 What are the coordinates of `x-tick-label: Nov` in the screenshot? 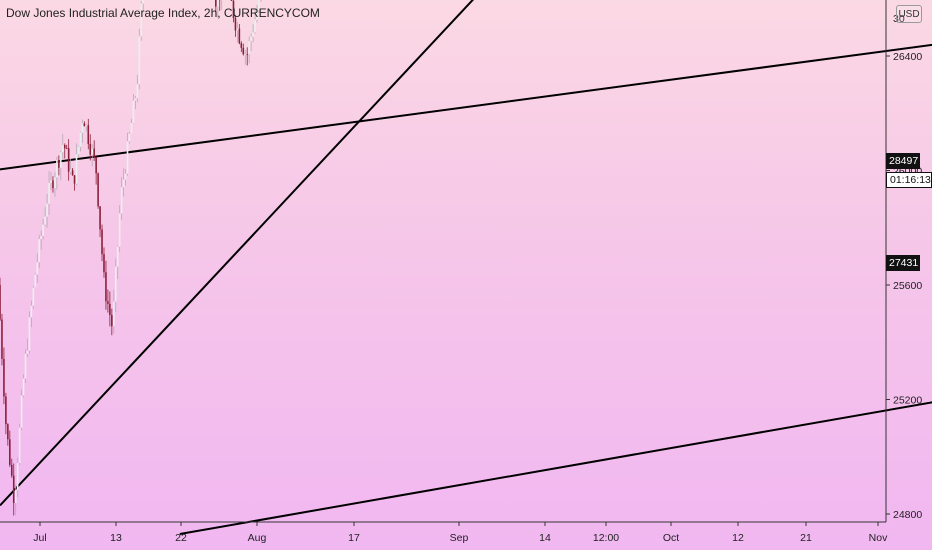 It's located at (878, 538).